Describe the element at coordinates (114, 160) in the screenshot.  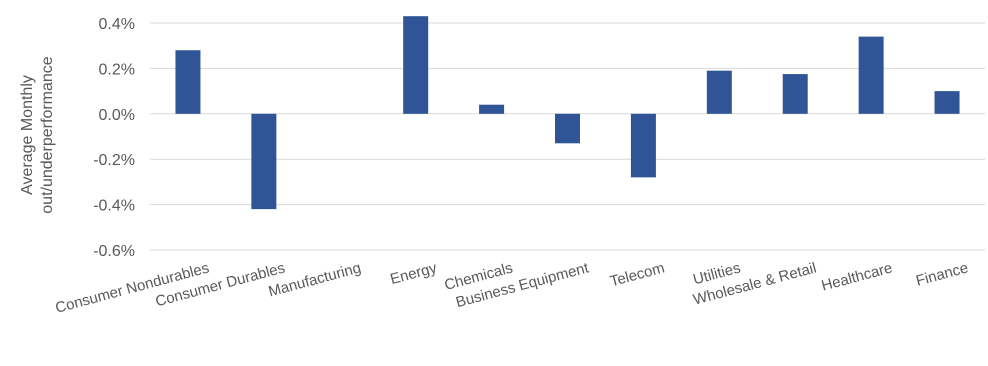
I see `y-tick-label: -0.2%` at that location.